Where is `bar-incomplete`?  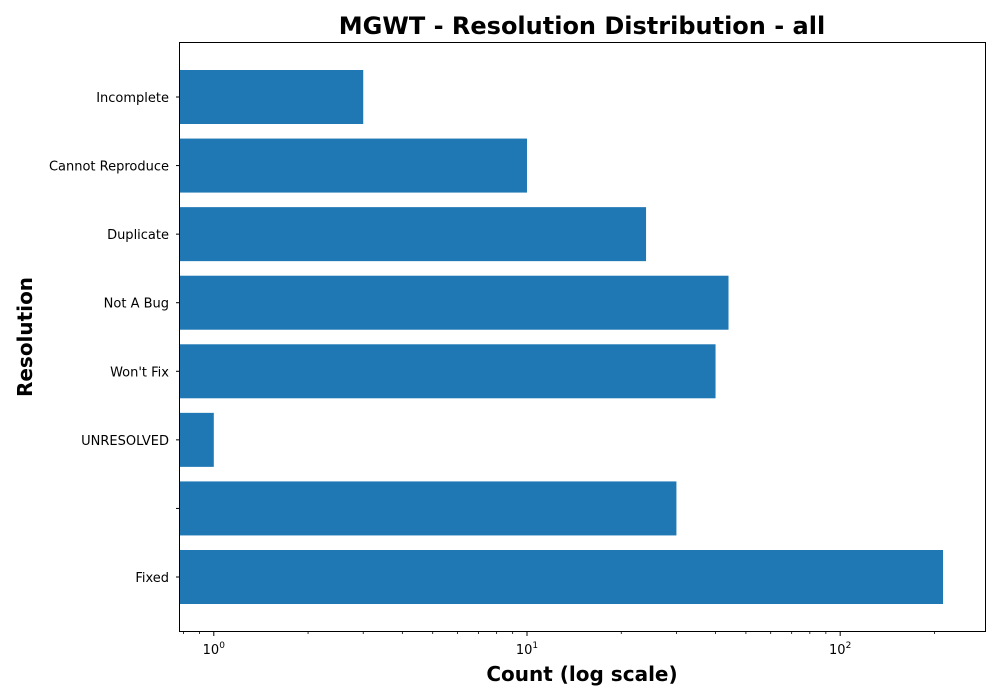
bar-incomplete is located at coordinates (272, 97).